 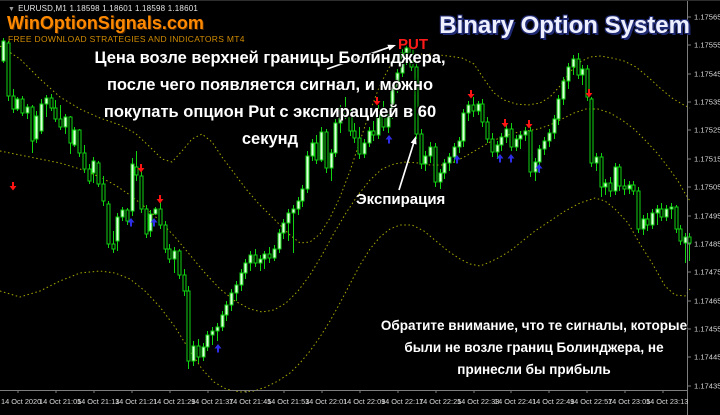 What do you see at coordinates (364, 401) in the screenshot?
I see `time-tick-label: 14 Oct 22:09` at bounding box center [364, 401].